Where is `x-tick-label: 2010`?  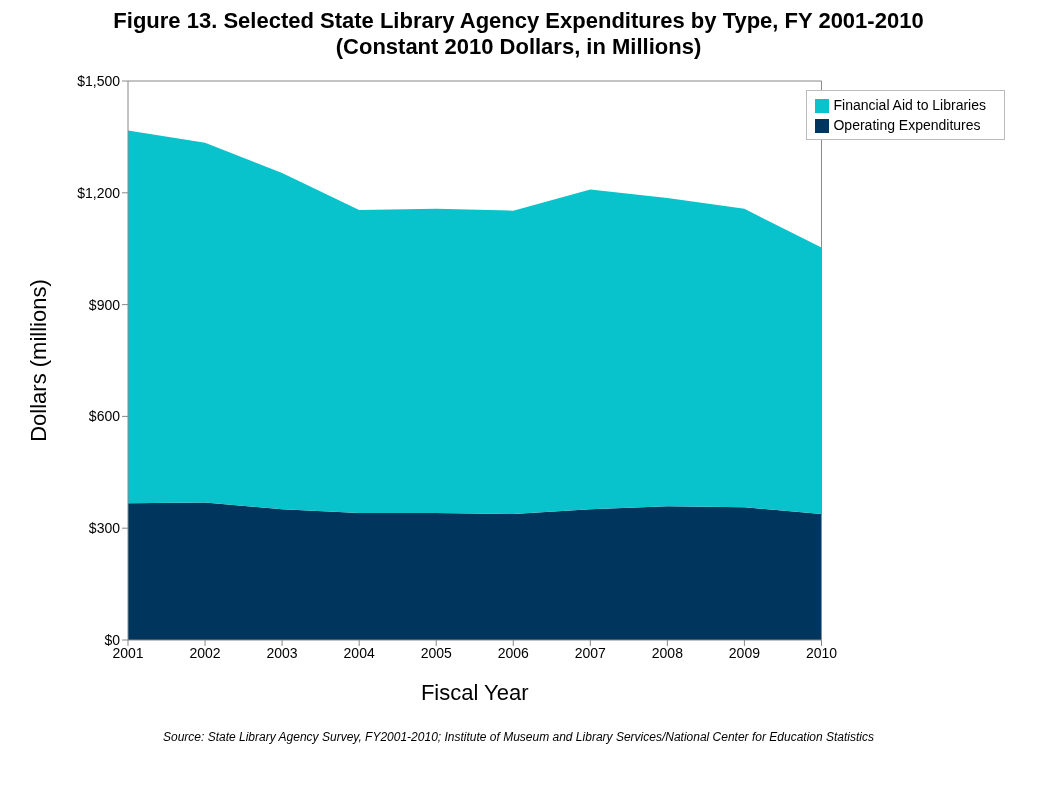
x-tick-label: 2010 is located at coordinates (821, 652).